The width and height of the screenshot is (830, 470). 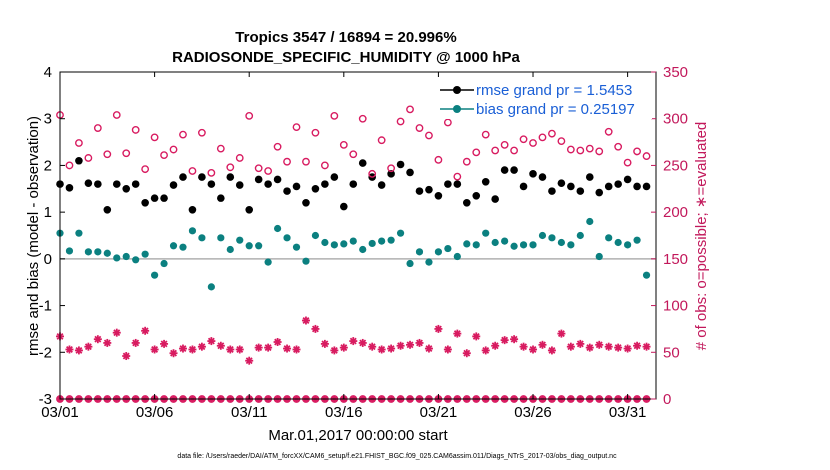 I want to click on y-right-tick-label: 200, so click(x=675, y=212).